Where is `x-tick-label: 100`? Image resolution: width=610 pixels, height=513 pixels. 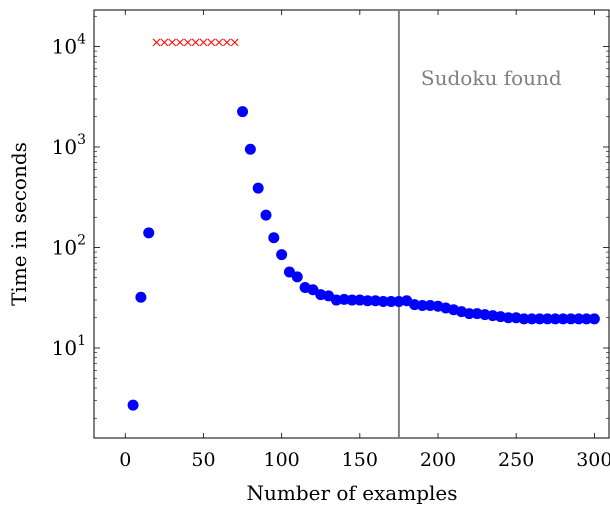
x-tick-label: 100 is located at coordinates (282, 460).